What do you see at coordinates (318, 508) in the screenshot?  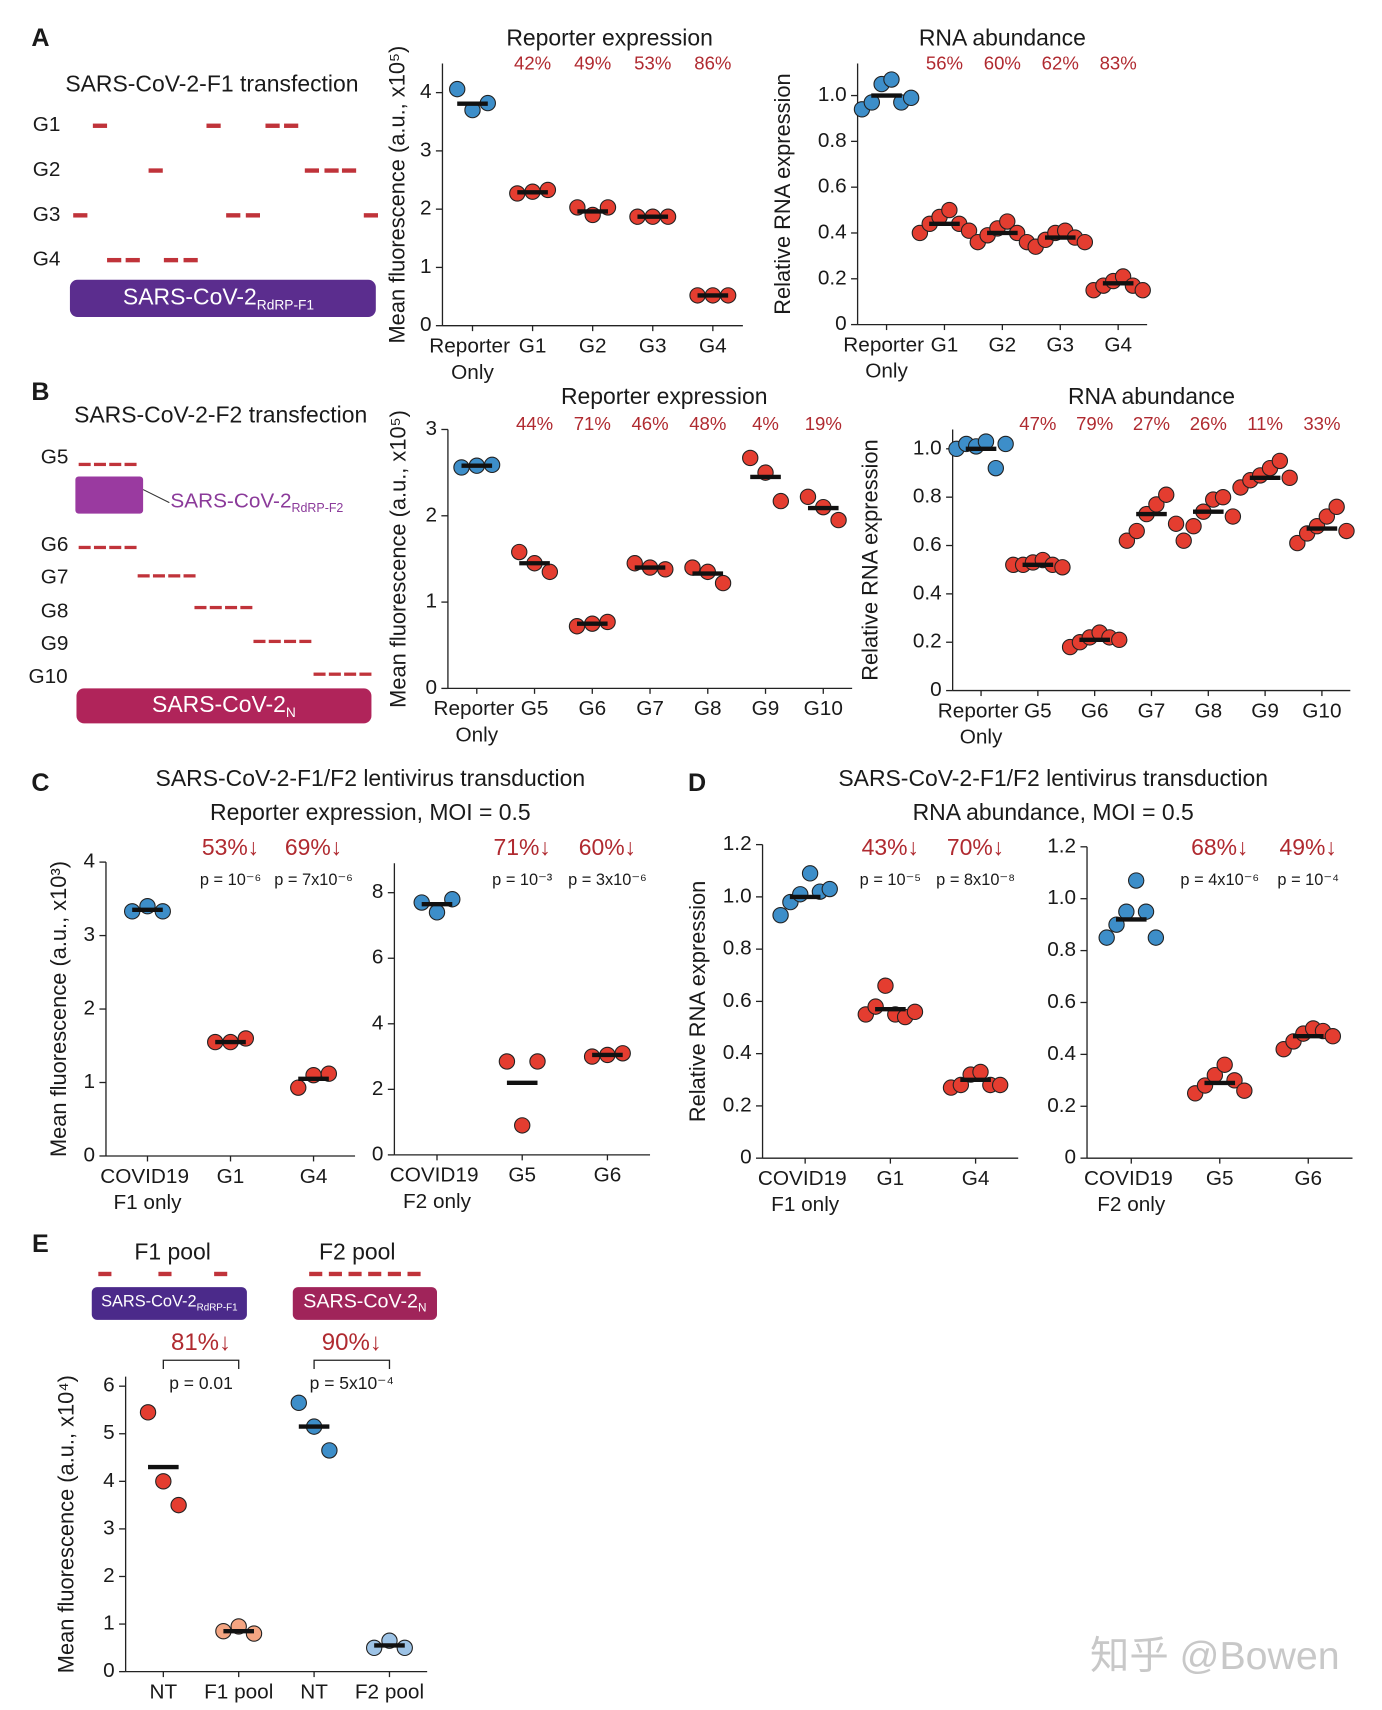 I see `construct-subscript: RdRP-F2` at bounding box center [318, 508].